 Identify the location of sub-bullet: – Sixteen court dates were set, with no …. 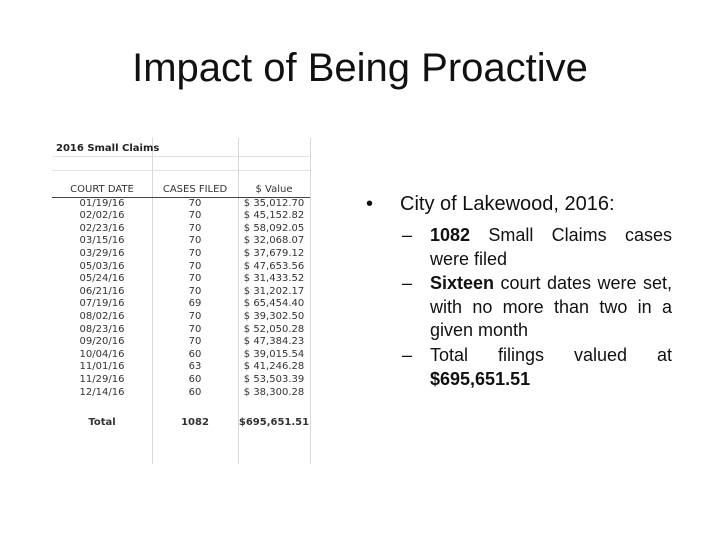
(519, 307).